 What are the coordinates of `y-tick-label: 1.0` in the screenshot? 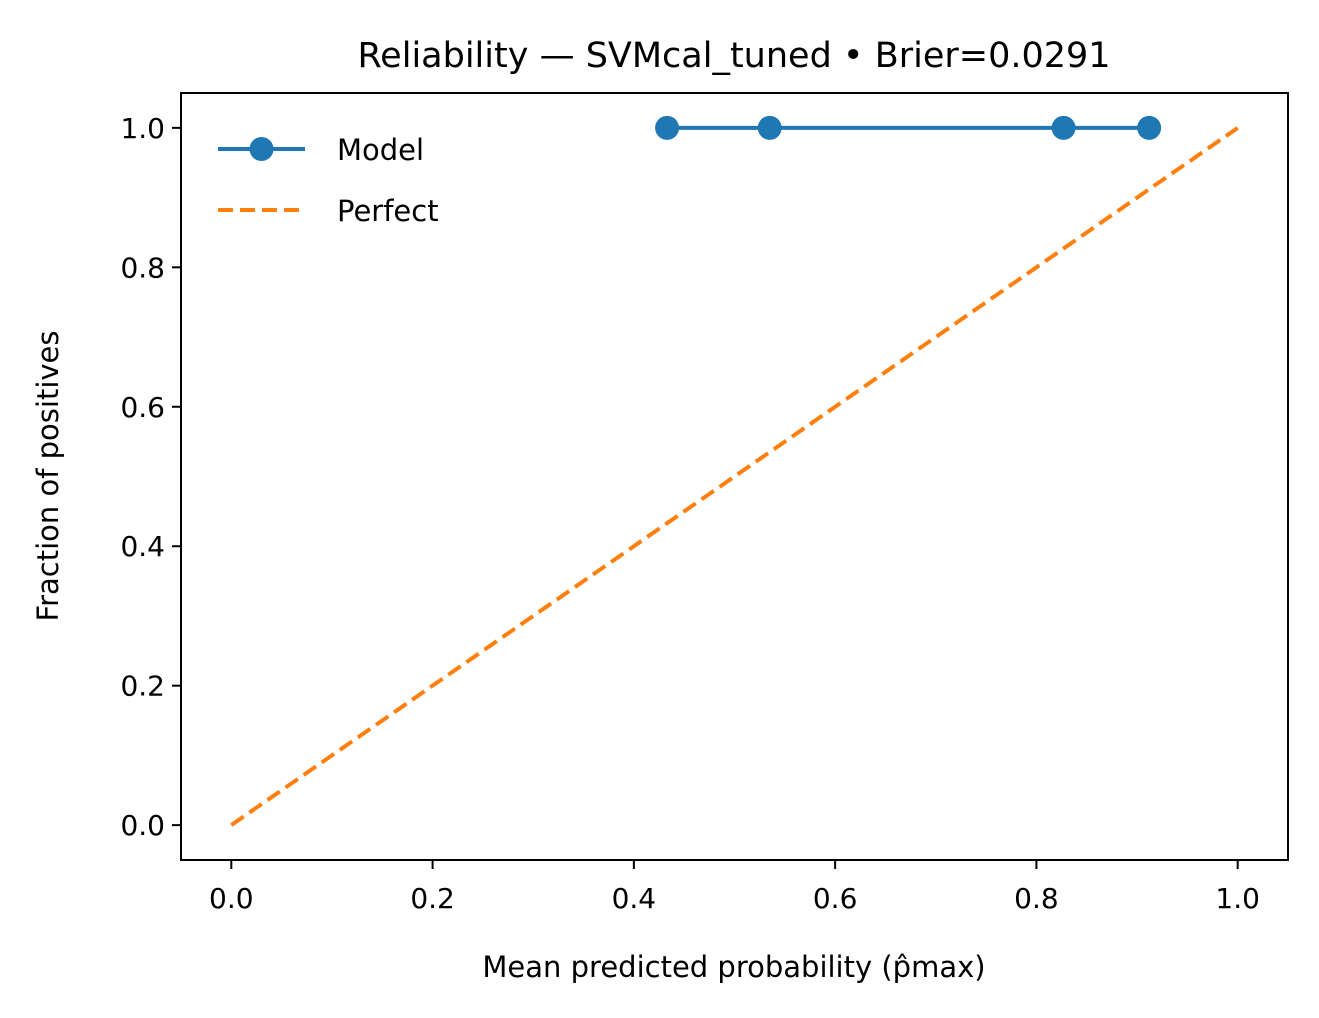 It's located at (142, 128).